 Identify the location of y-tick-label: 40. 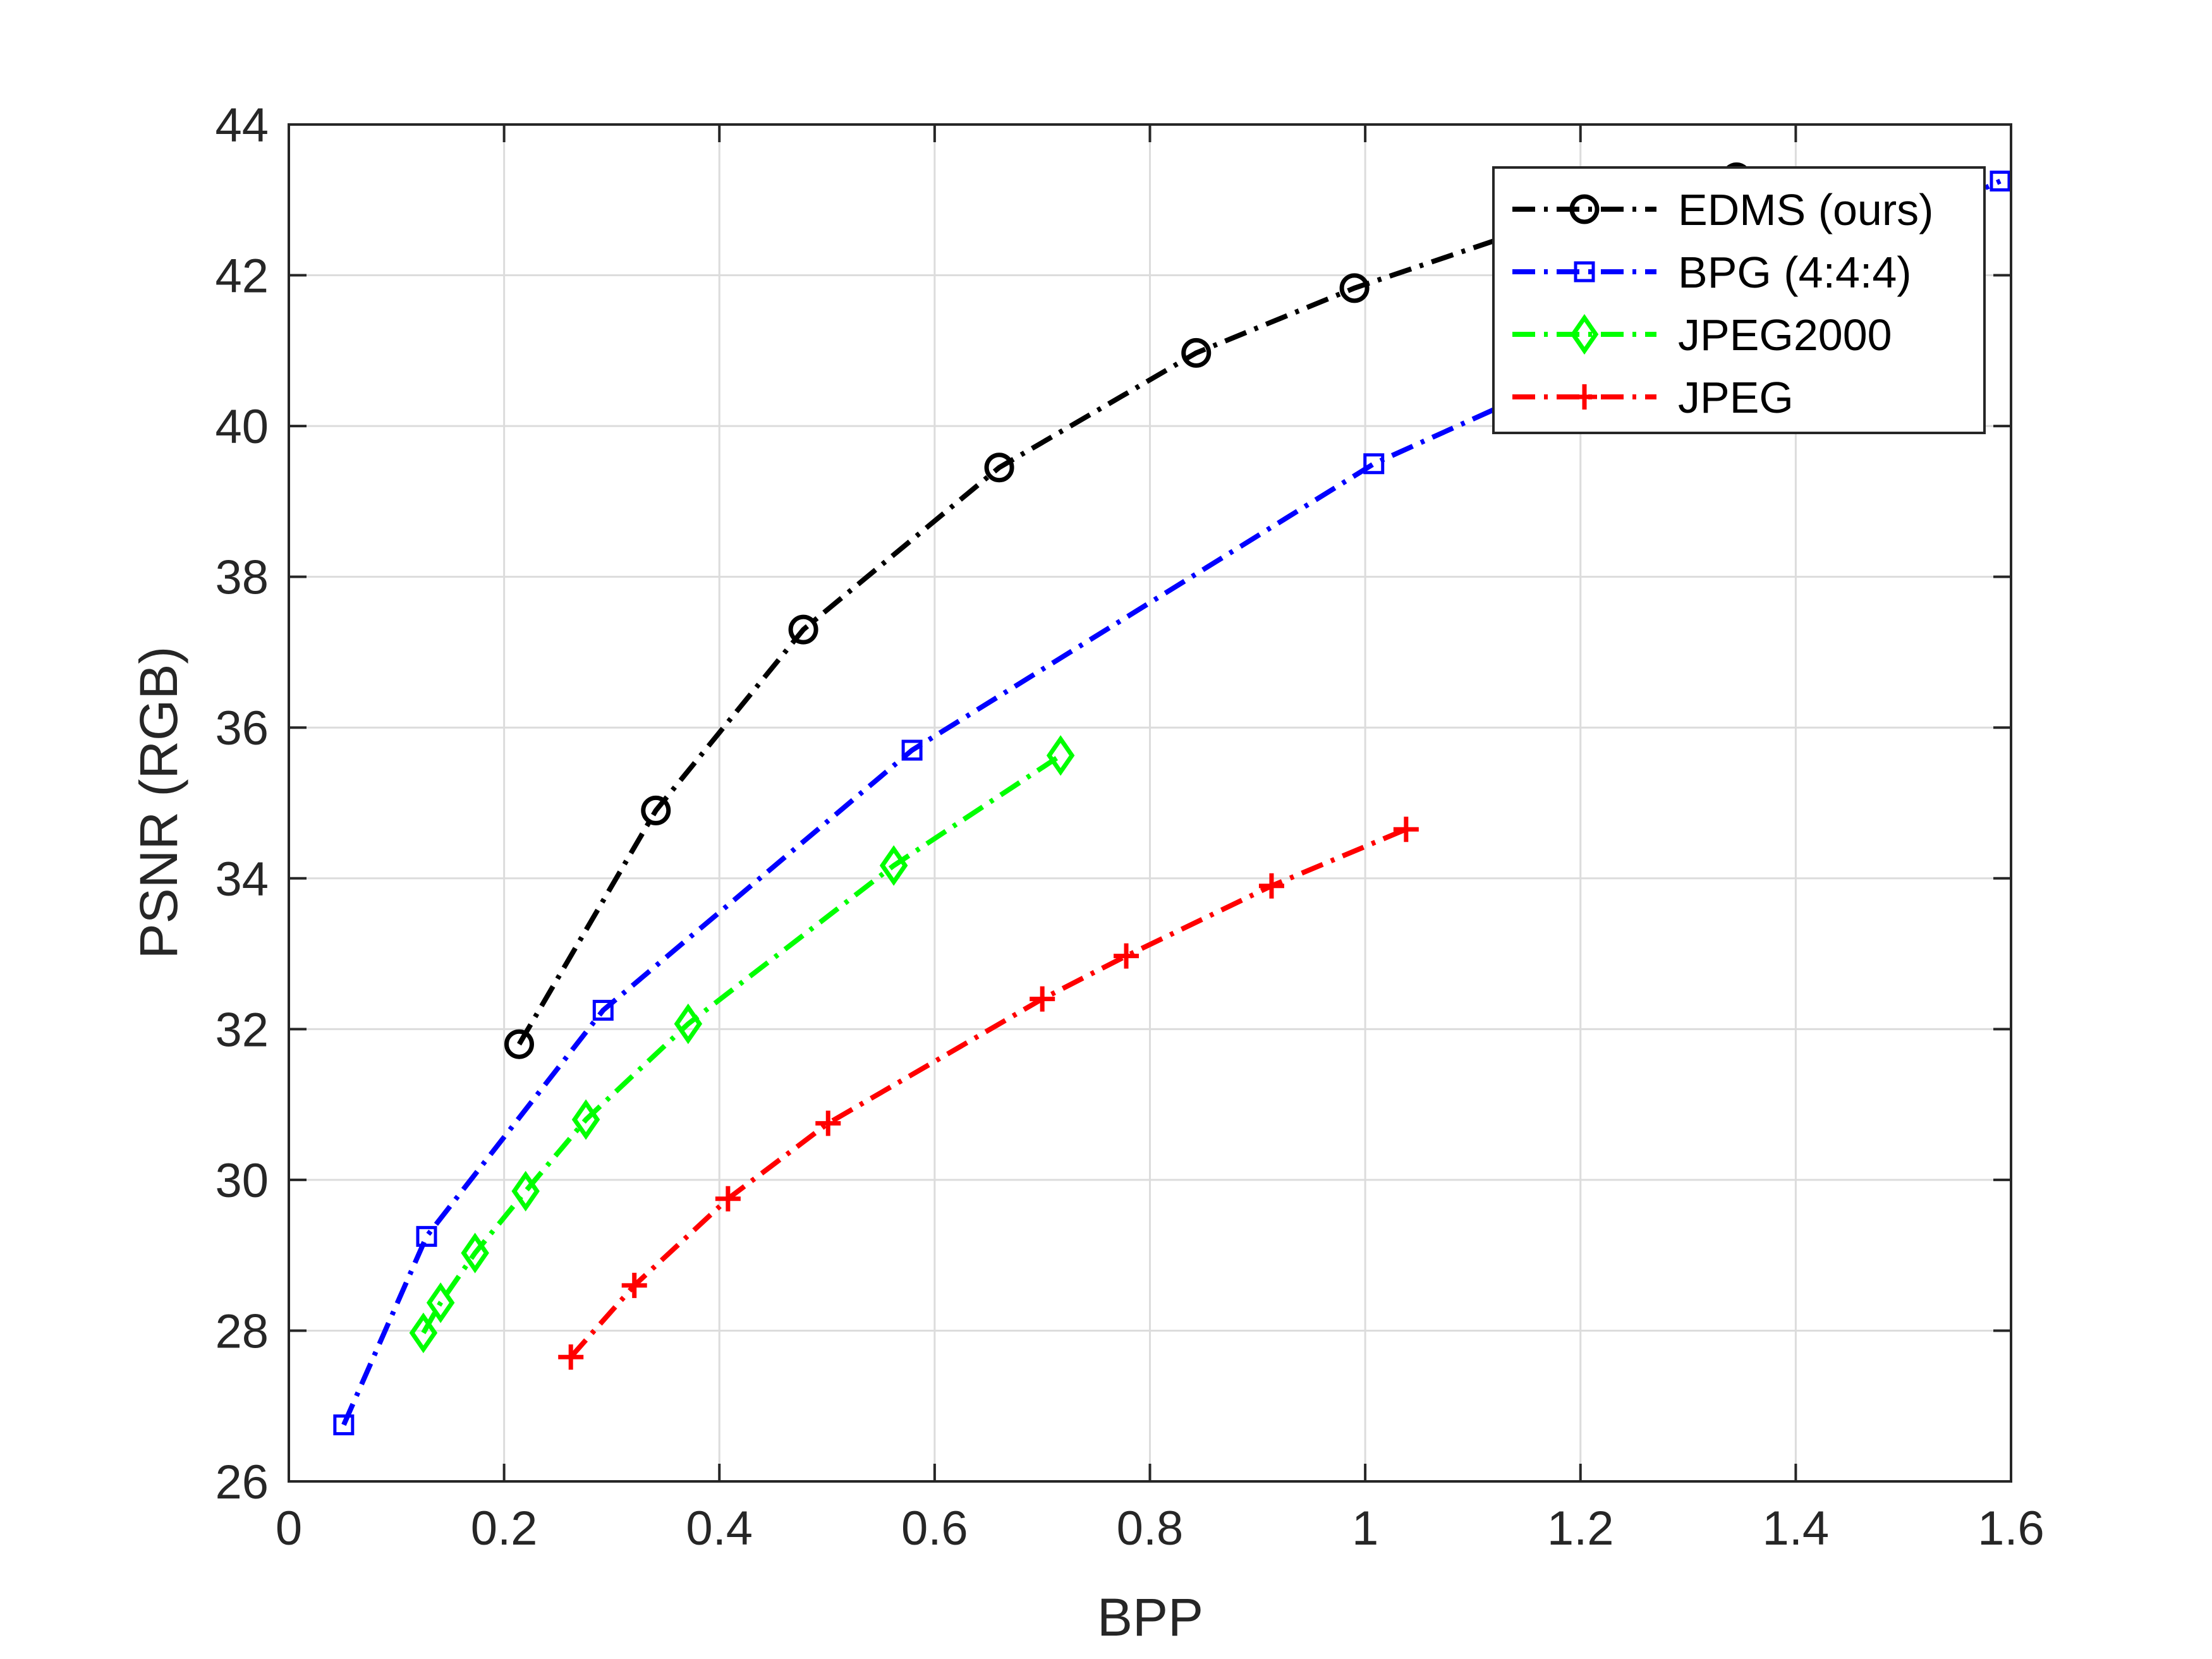
(242, 427).